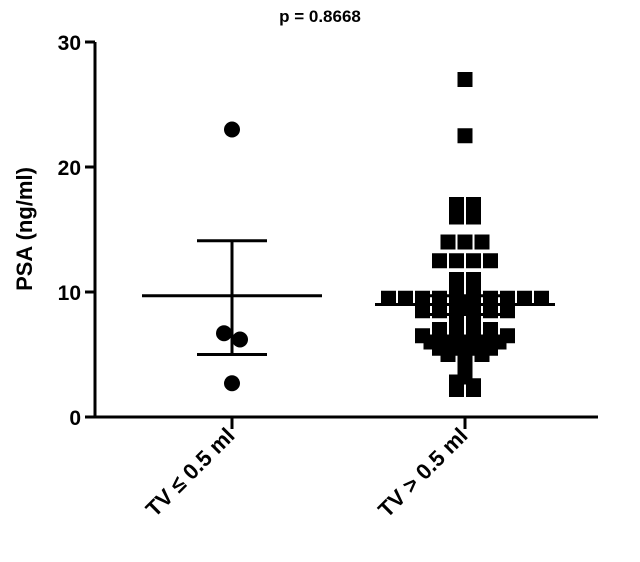 This screenshot has width=640, height=562. I want to click on y-axis-label: PSA (ng/ml), so click(24, 229).